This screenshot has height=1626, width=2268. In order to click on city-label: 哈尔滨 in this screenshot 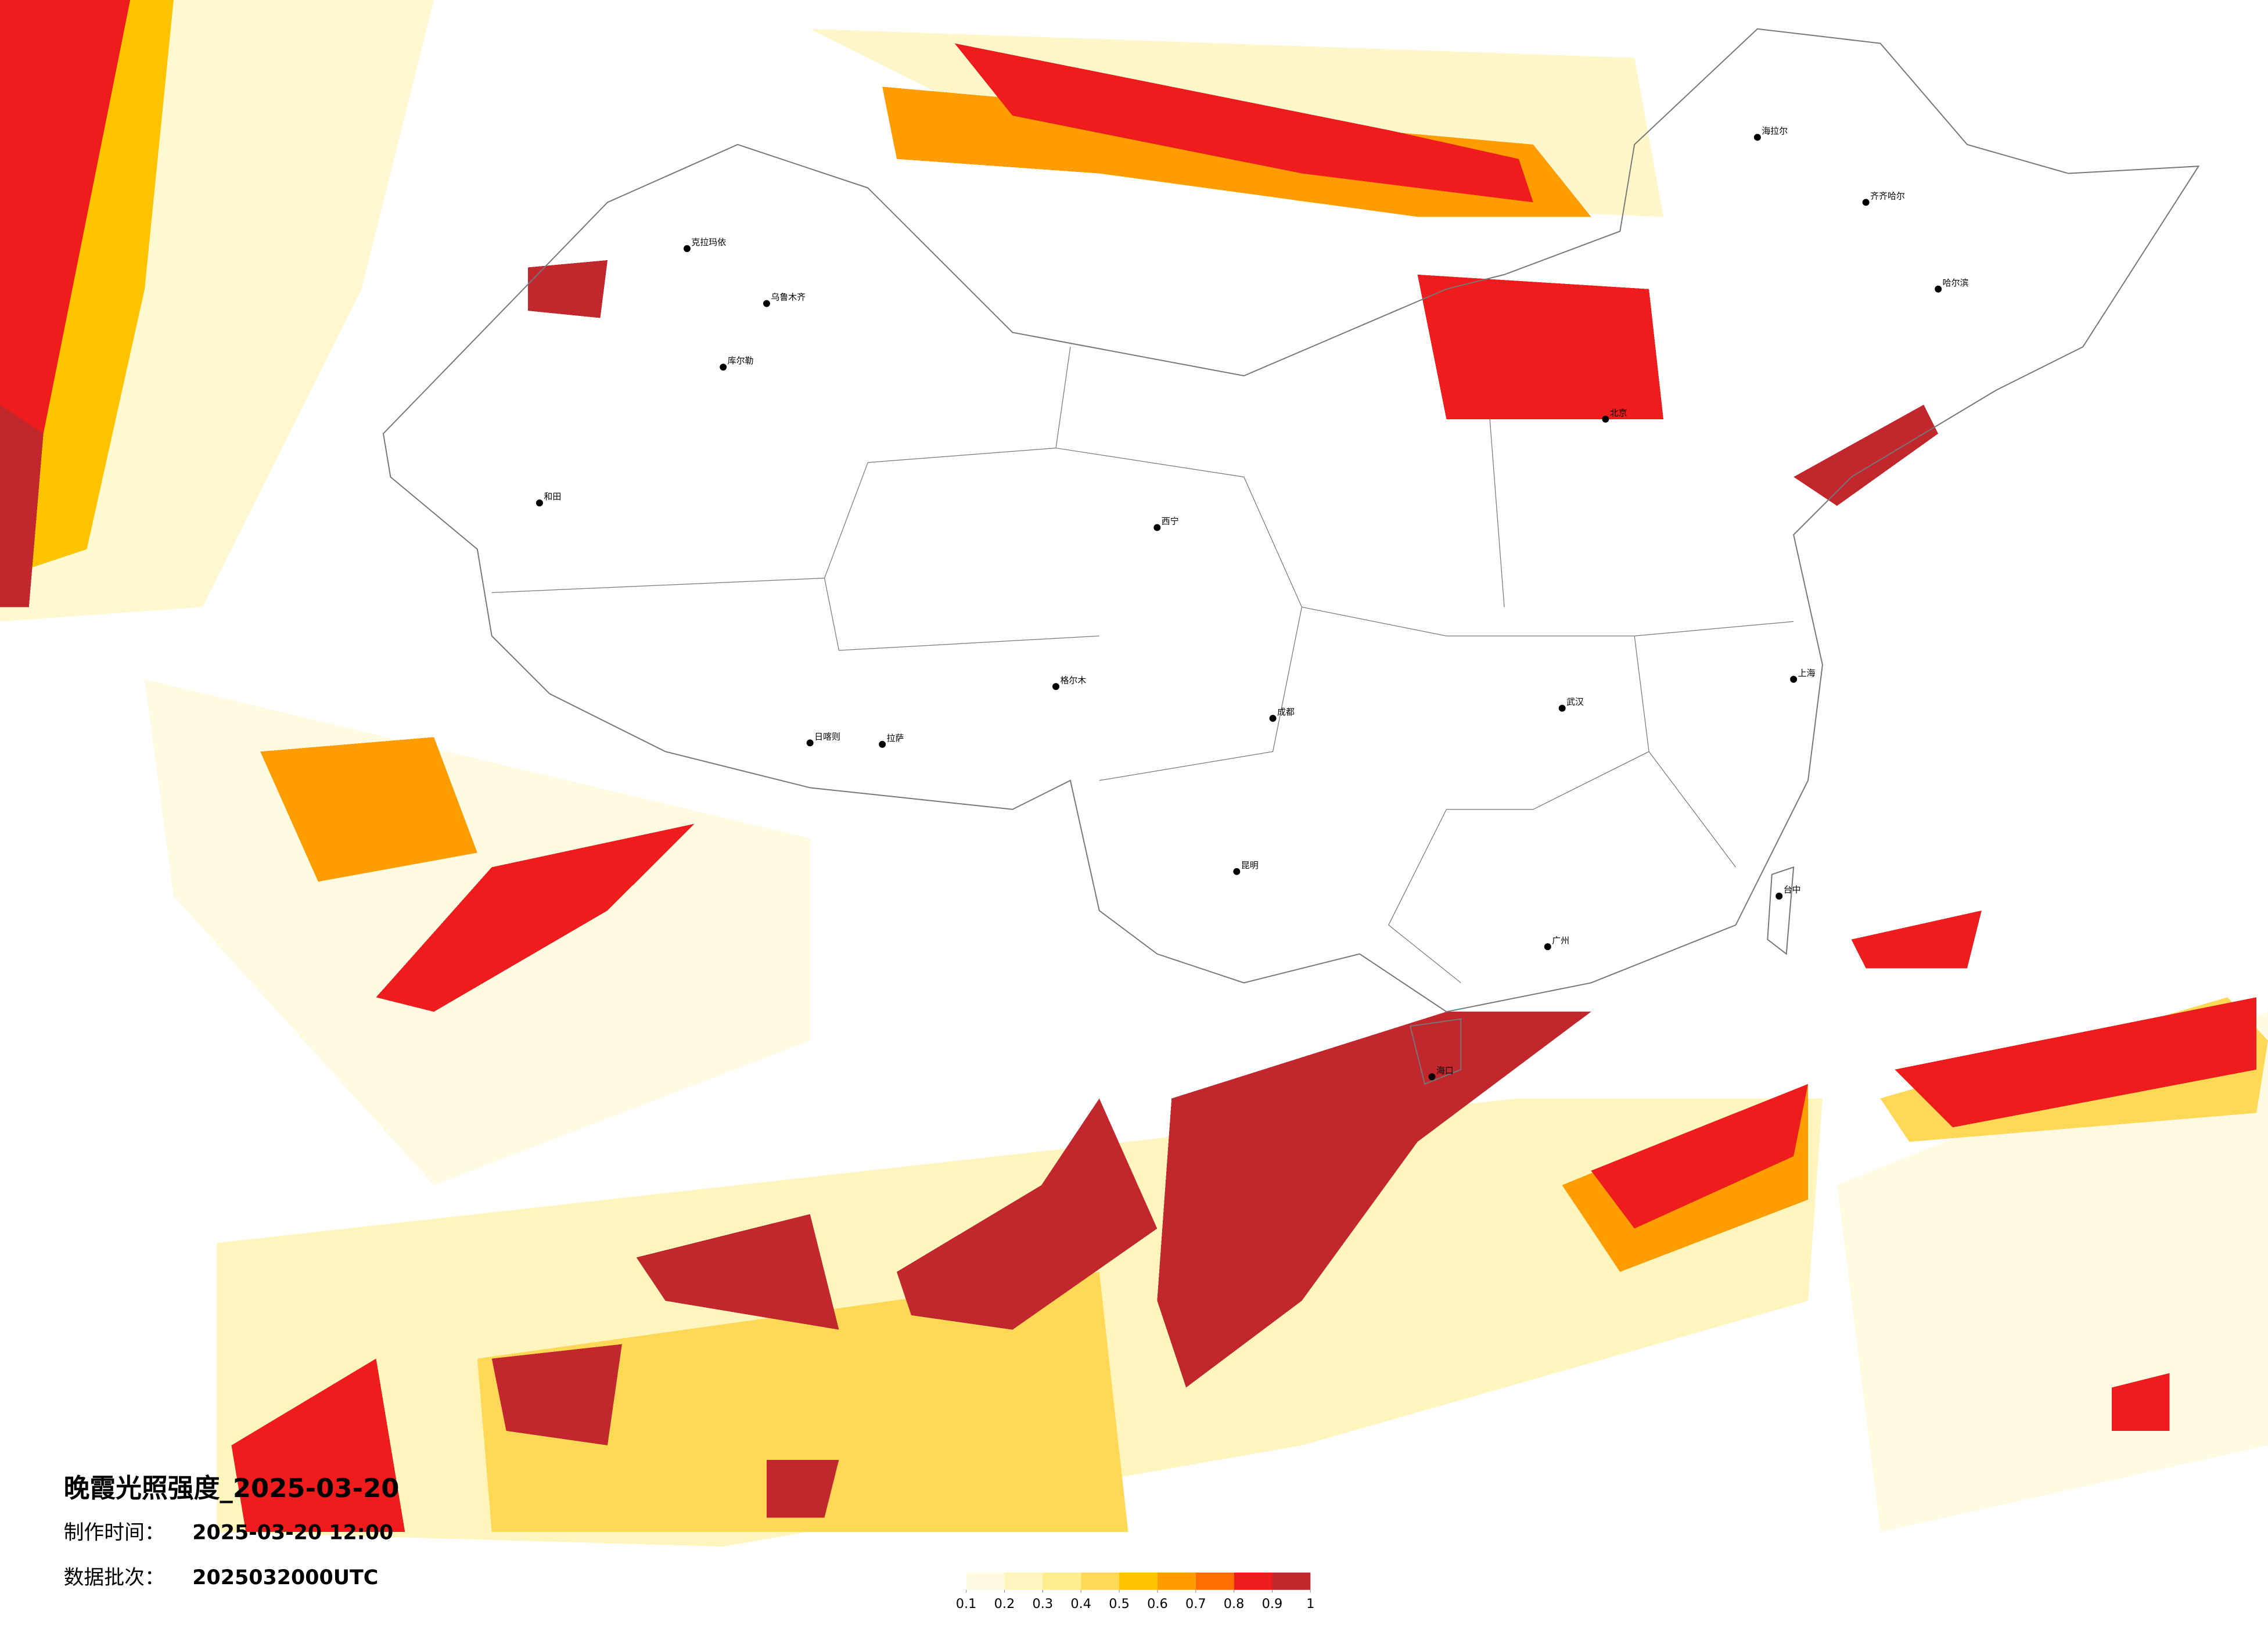, I will do `click(1956, 283)`.